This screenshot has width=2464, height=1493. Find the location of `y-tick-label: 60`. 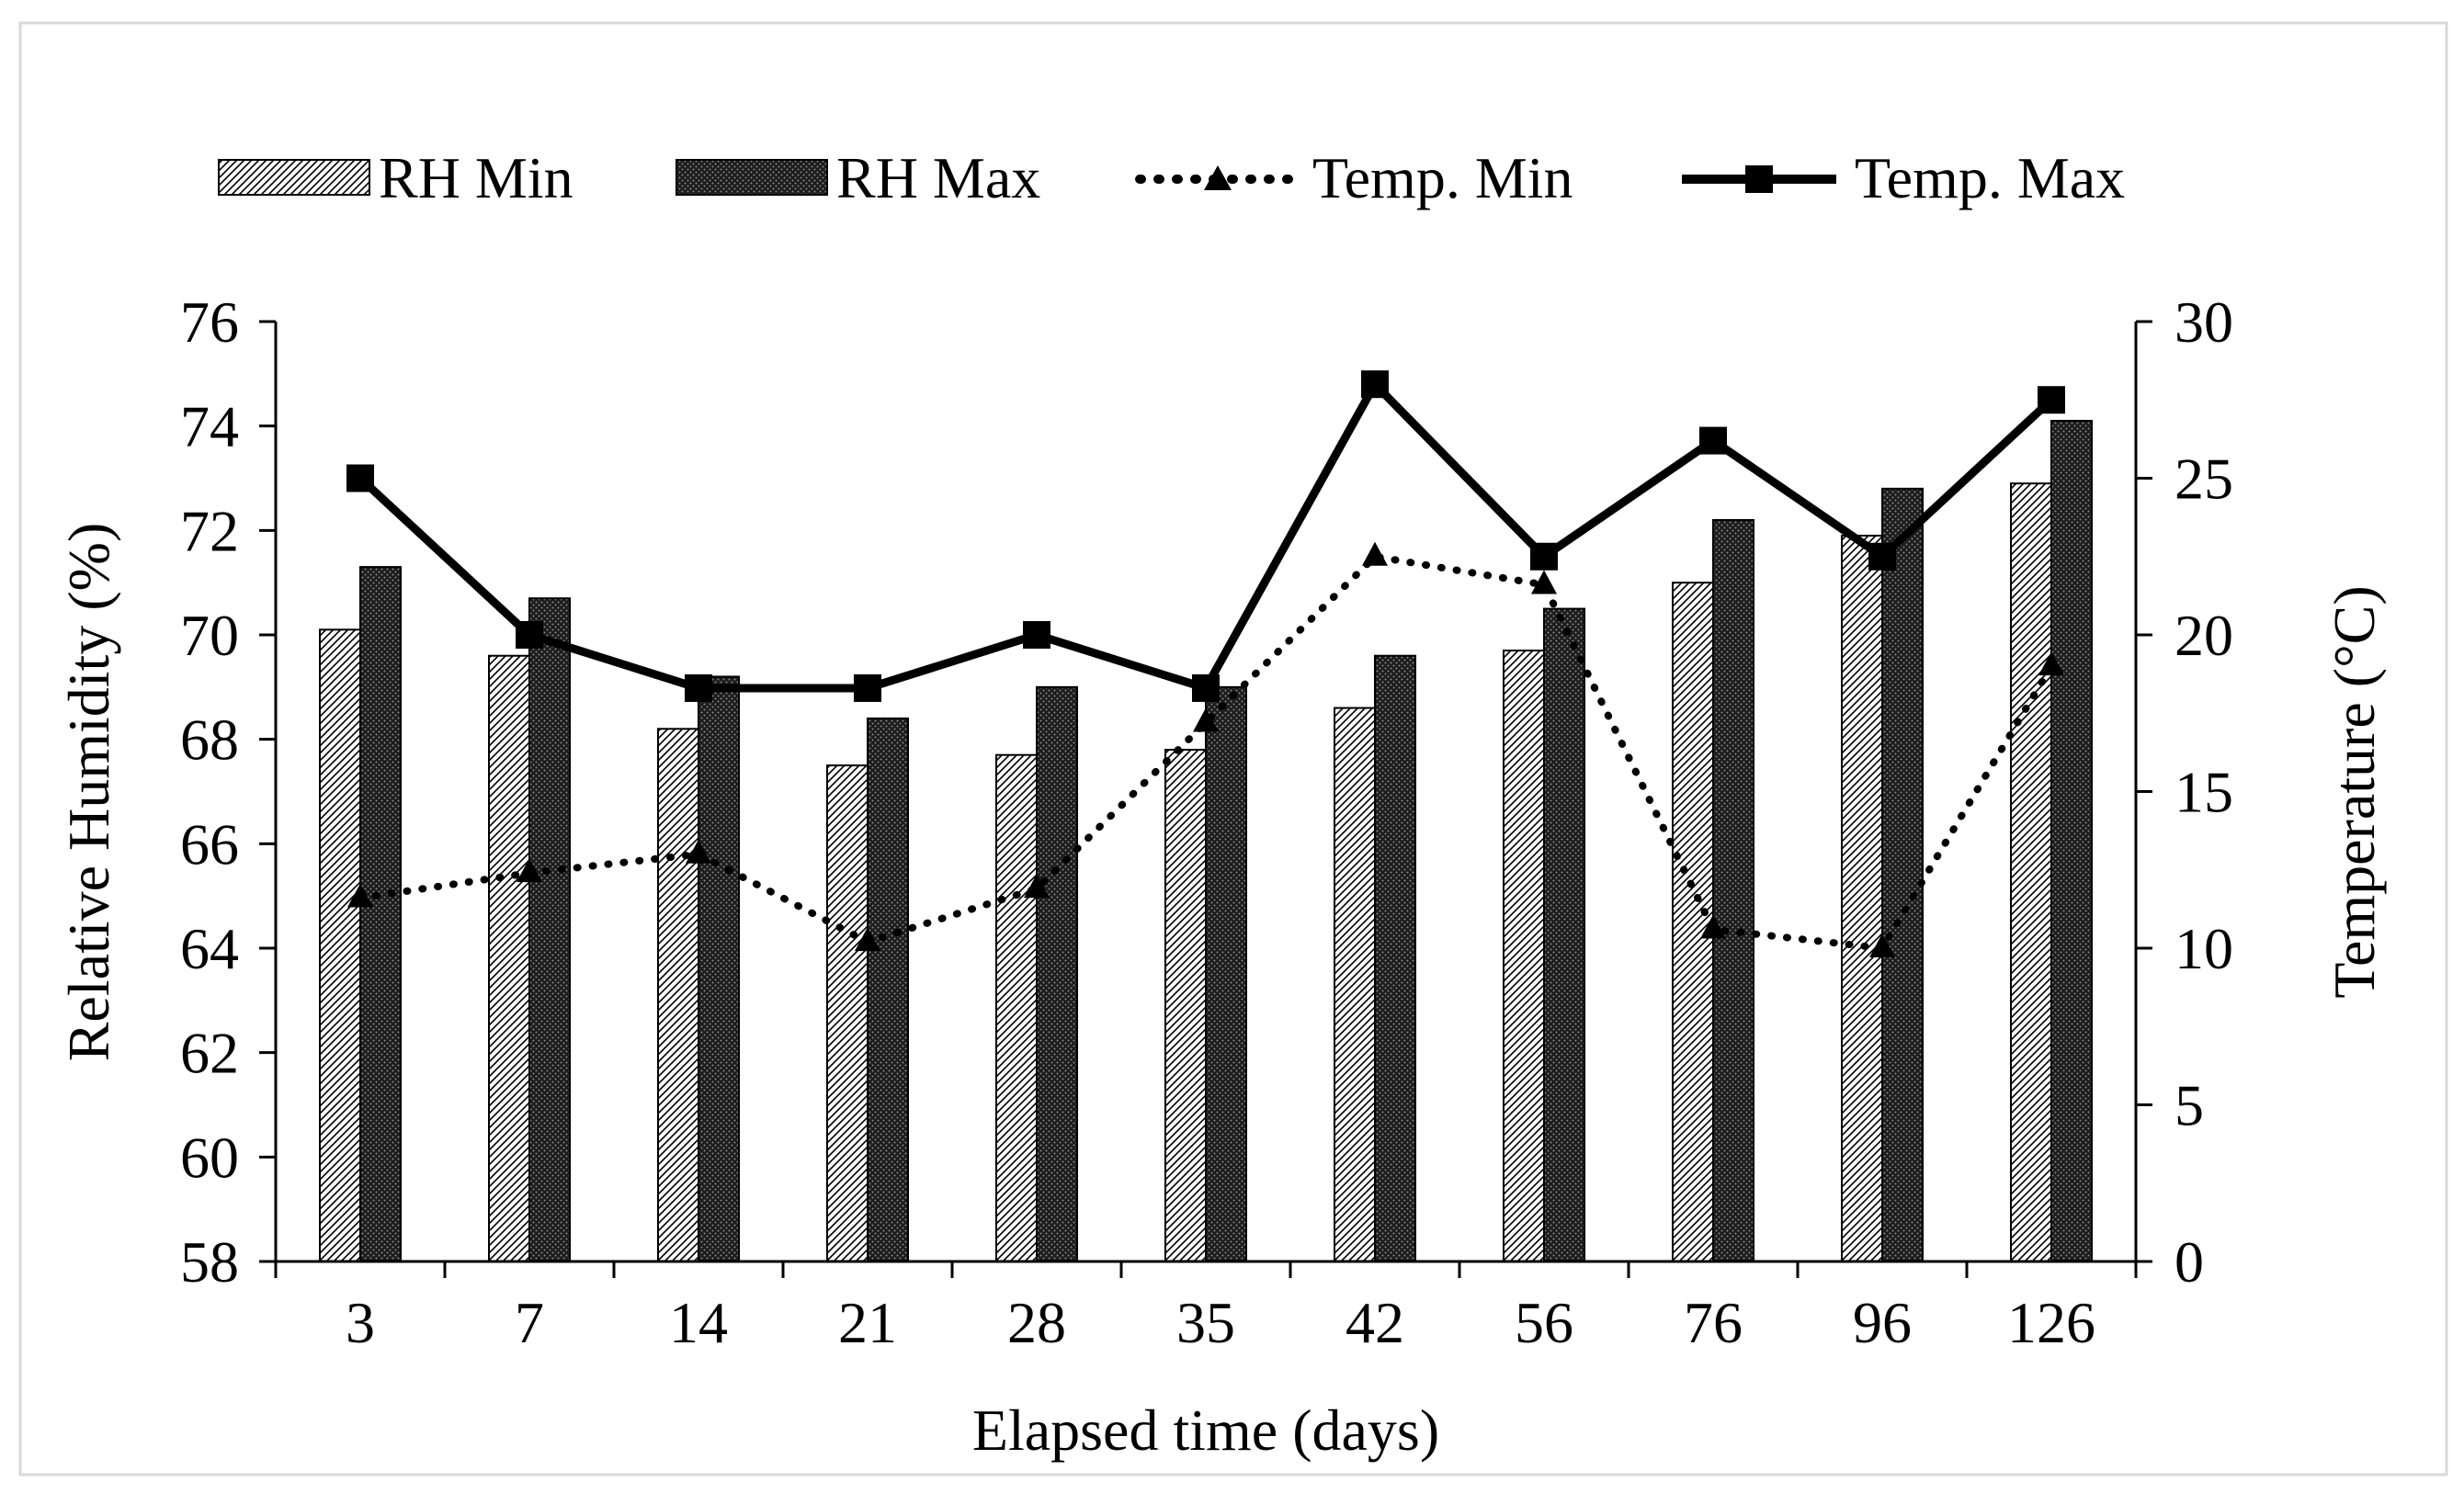

y-tick-label: 60 is located at coordinates (209, 1157).